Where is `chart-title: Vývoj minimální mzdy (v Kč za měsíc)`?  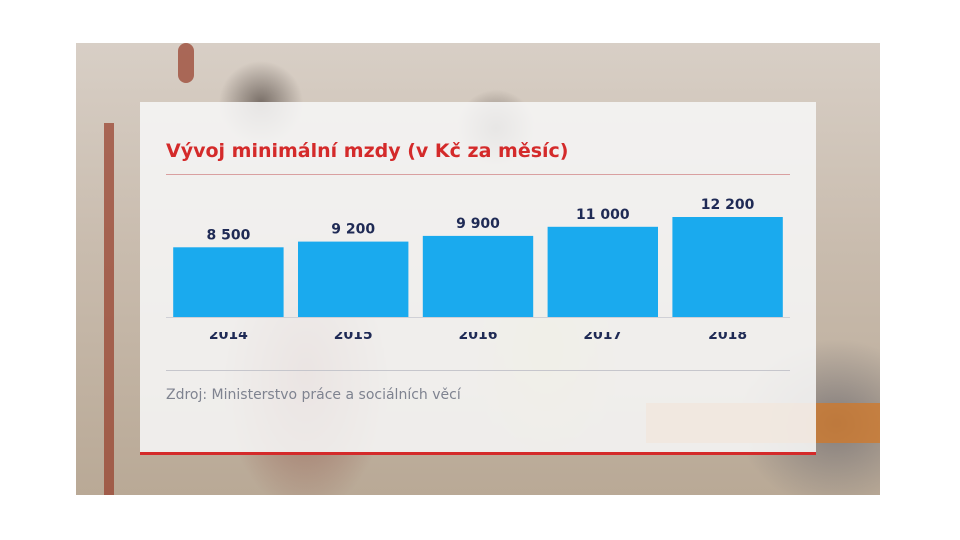 chart-title: Vývoj minimální mzdy (v Kč za měsíc) is located at coordinates (367, 151).